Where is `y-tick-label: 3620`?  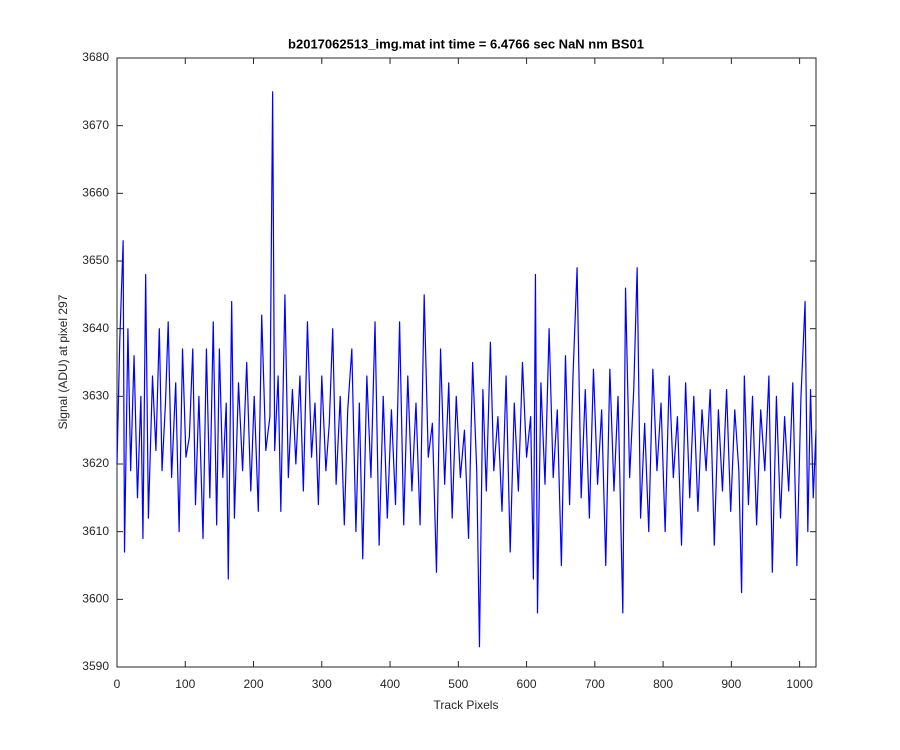 y-tick-label: 3620 is located at coordinates (95, 463).